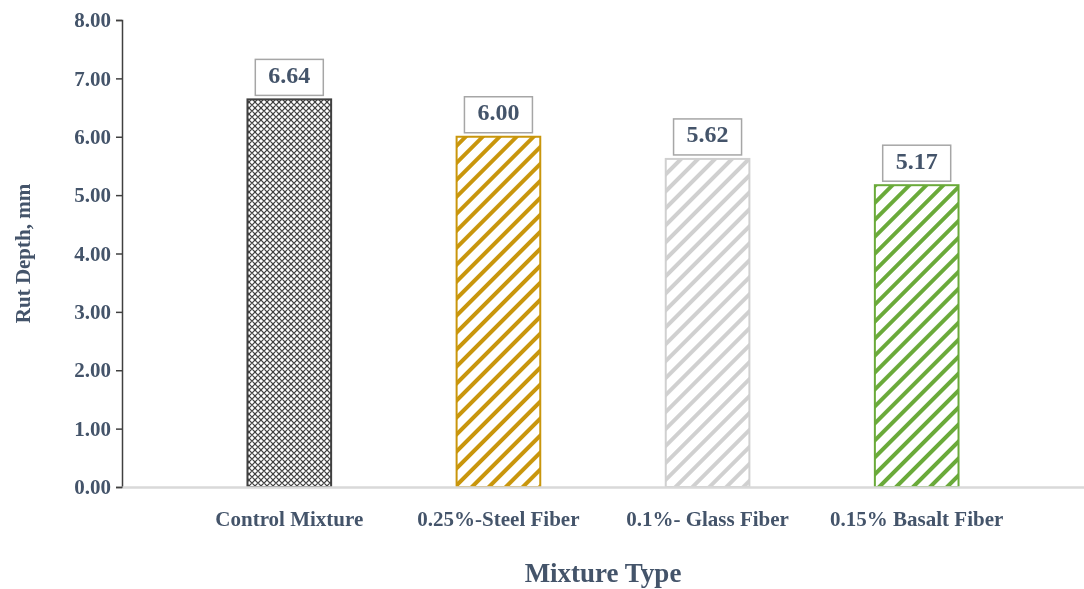 This screenshot has width=1084, height=589. Describe the element at coordinates (92, 312) in the screenshot. I see `y-tick-label: 3.00` at that location.